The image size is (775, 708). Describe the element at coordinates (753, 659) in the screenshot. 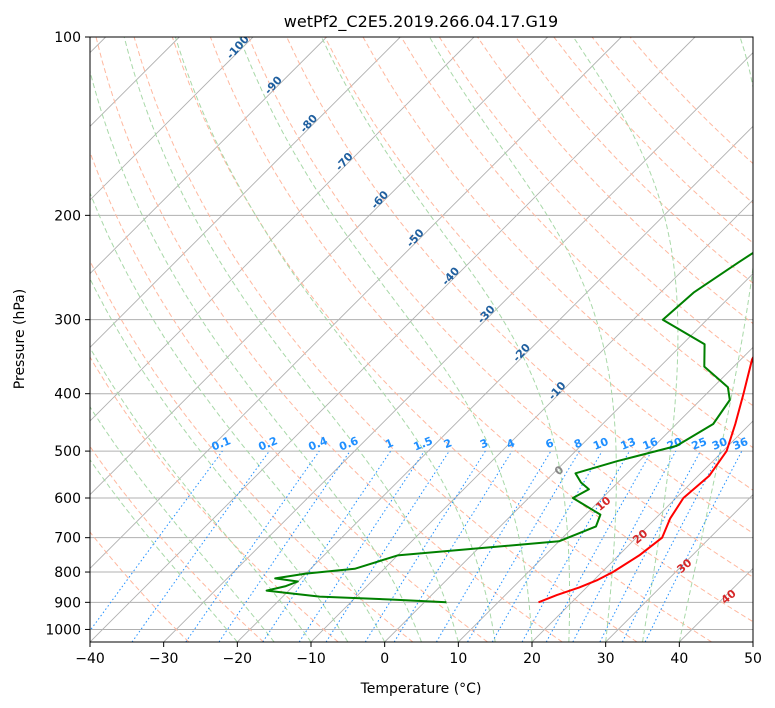

I see `x-tick-label: 50` at that location.